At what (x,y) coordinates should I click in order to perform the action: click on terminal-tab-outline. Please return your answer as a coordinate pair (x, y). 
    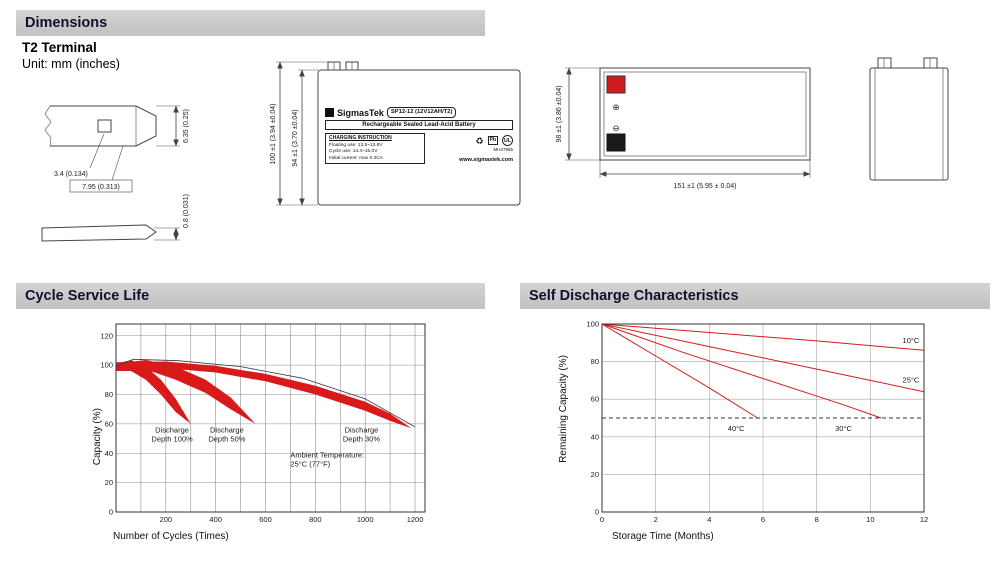
    Looking at the image, I should click on (103, 126).